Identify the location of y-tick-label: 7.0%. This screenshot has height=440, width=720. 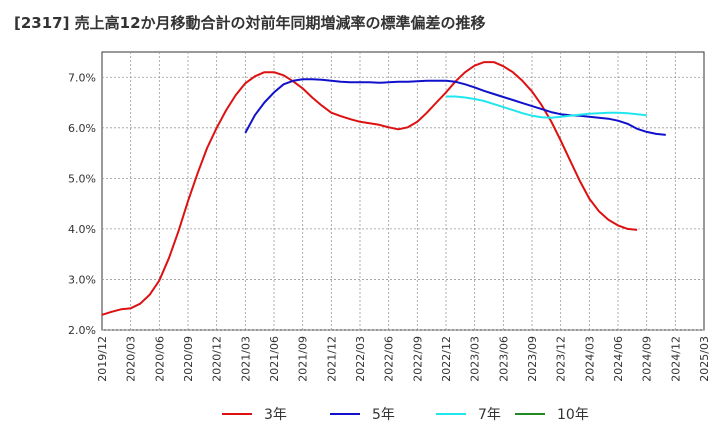
(82, 77).